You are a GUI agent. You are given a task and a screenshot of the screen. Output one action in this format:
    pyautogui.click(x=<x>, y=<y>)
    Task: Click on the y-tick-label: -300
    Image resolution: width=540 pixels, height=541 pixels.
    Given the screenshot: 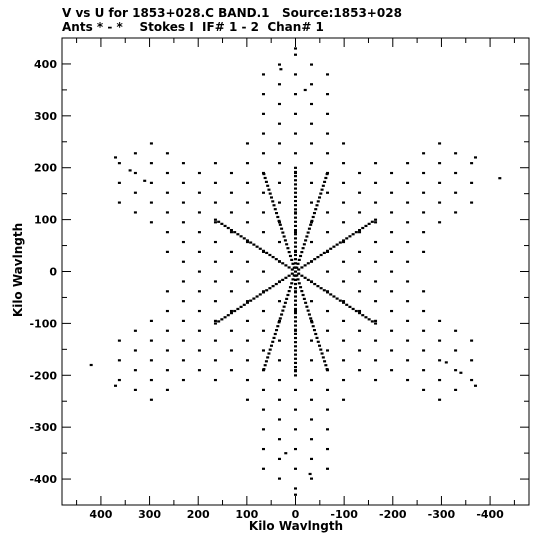 What is the action you would take?
    pyautogui.click(x=43, y=427)
    